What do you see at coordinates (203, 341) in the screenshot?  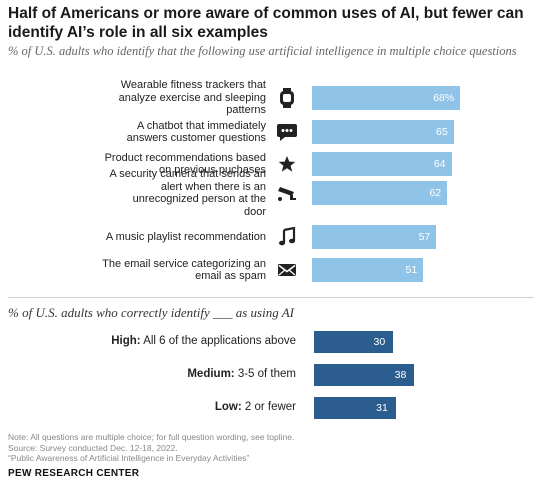 I see `category-label: High: All 6 of the applications above` at bounding box center [203, 341].